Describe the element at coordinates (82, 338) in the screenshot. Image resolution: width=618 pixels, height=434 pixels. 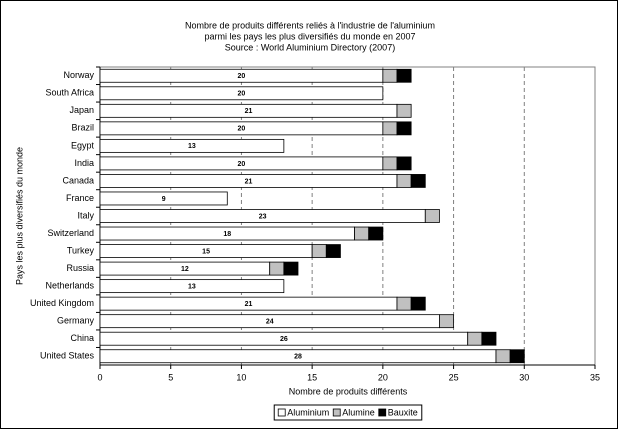
I see `y-tick-label: China` at that location.